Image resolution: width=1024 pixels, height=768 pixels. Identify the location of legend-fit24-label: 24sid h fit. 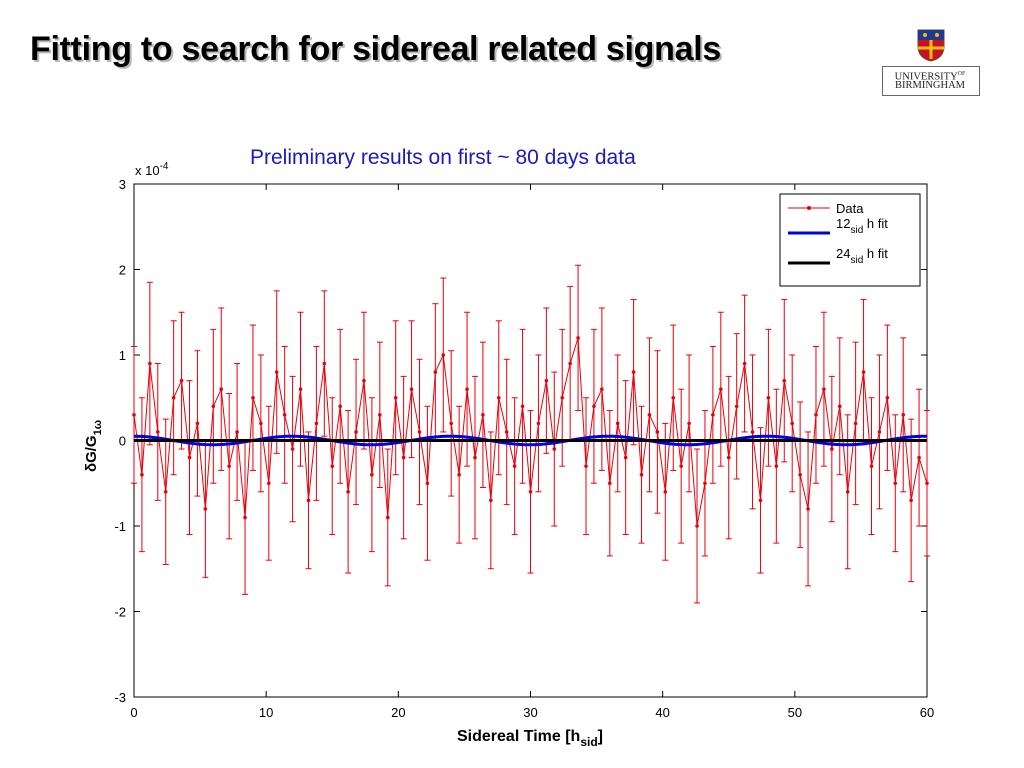
(862, 256).